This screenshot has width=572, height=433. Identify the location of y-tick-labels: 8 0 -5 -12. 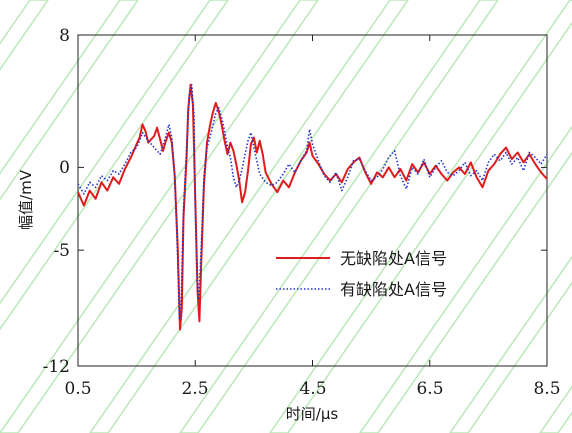
(56, 201).